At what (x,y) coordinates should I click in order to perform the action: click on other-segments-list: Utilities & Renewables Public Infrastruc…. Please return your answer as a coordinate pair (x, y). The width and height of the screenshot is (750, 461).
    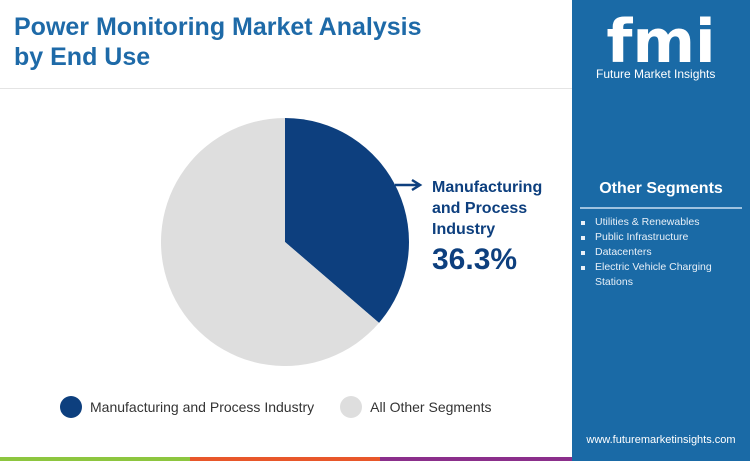
    Looking at the image, I should click on (665, 252).